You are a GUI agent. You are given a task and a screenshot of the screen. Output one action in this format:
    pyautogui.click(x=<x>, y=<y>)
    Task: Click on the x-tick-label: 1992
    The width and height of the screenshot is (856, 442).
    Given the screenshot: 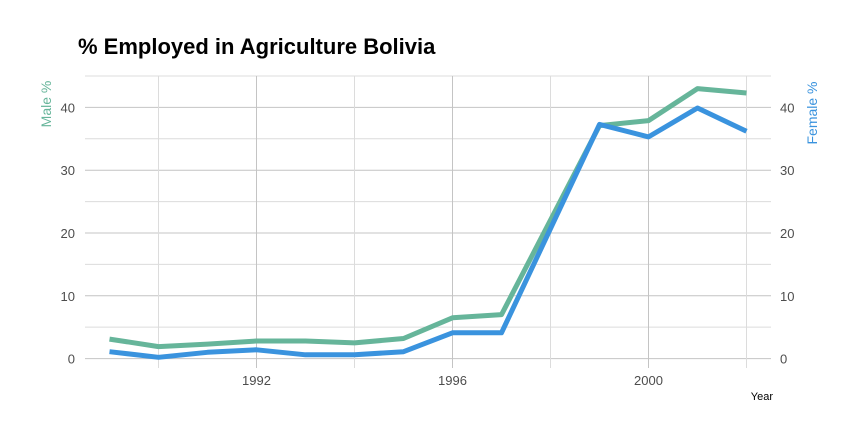 What is the action you would take?
    pyautogui.click(x=256, y=380)
    